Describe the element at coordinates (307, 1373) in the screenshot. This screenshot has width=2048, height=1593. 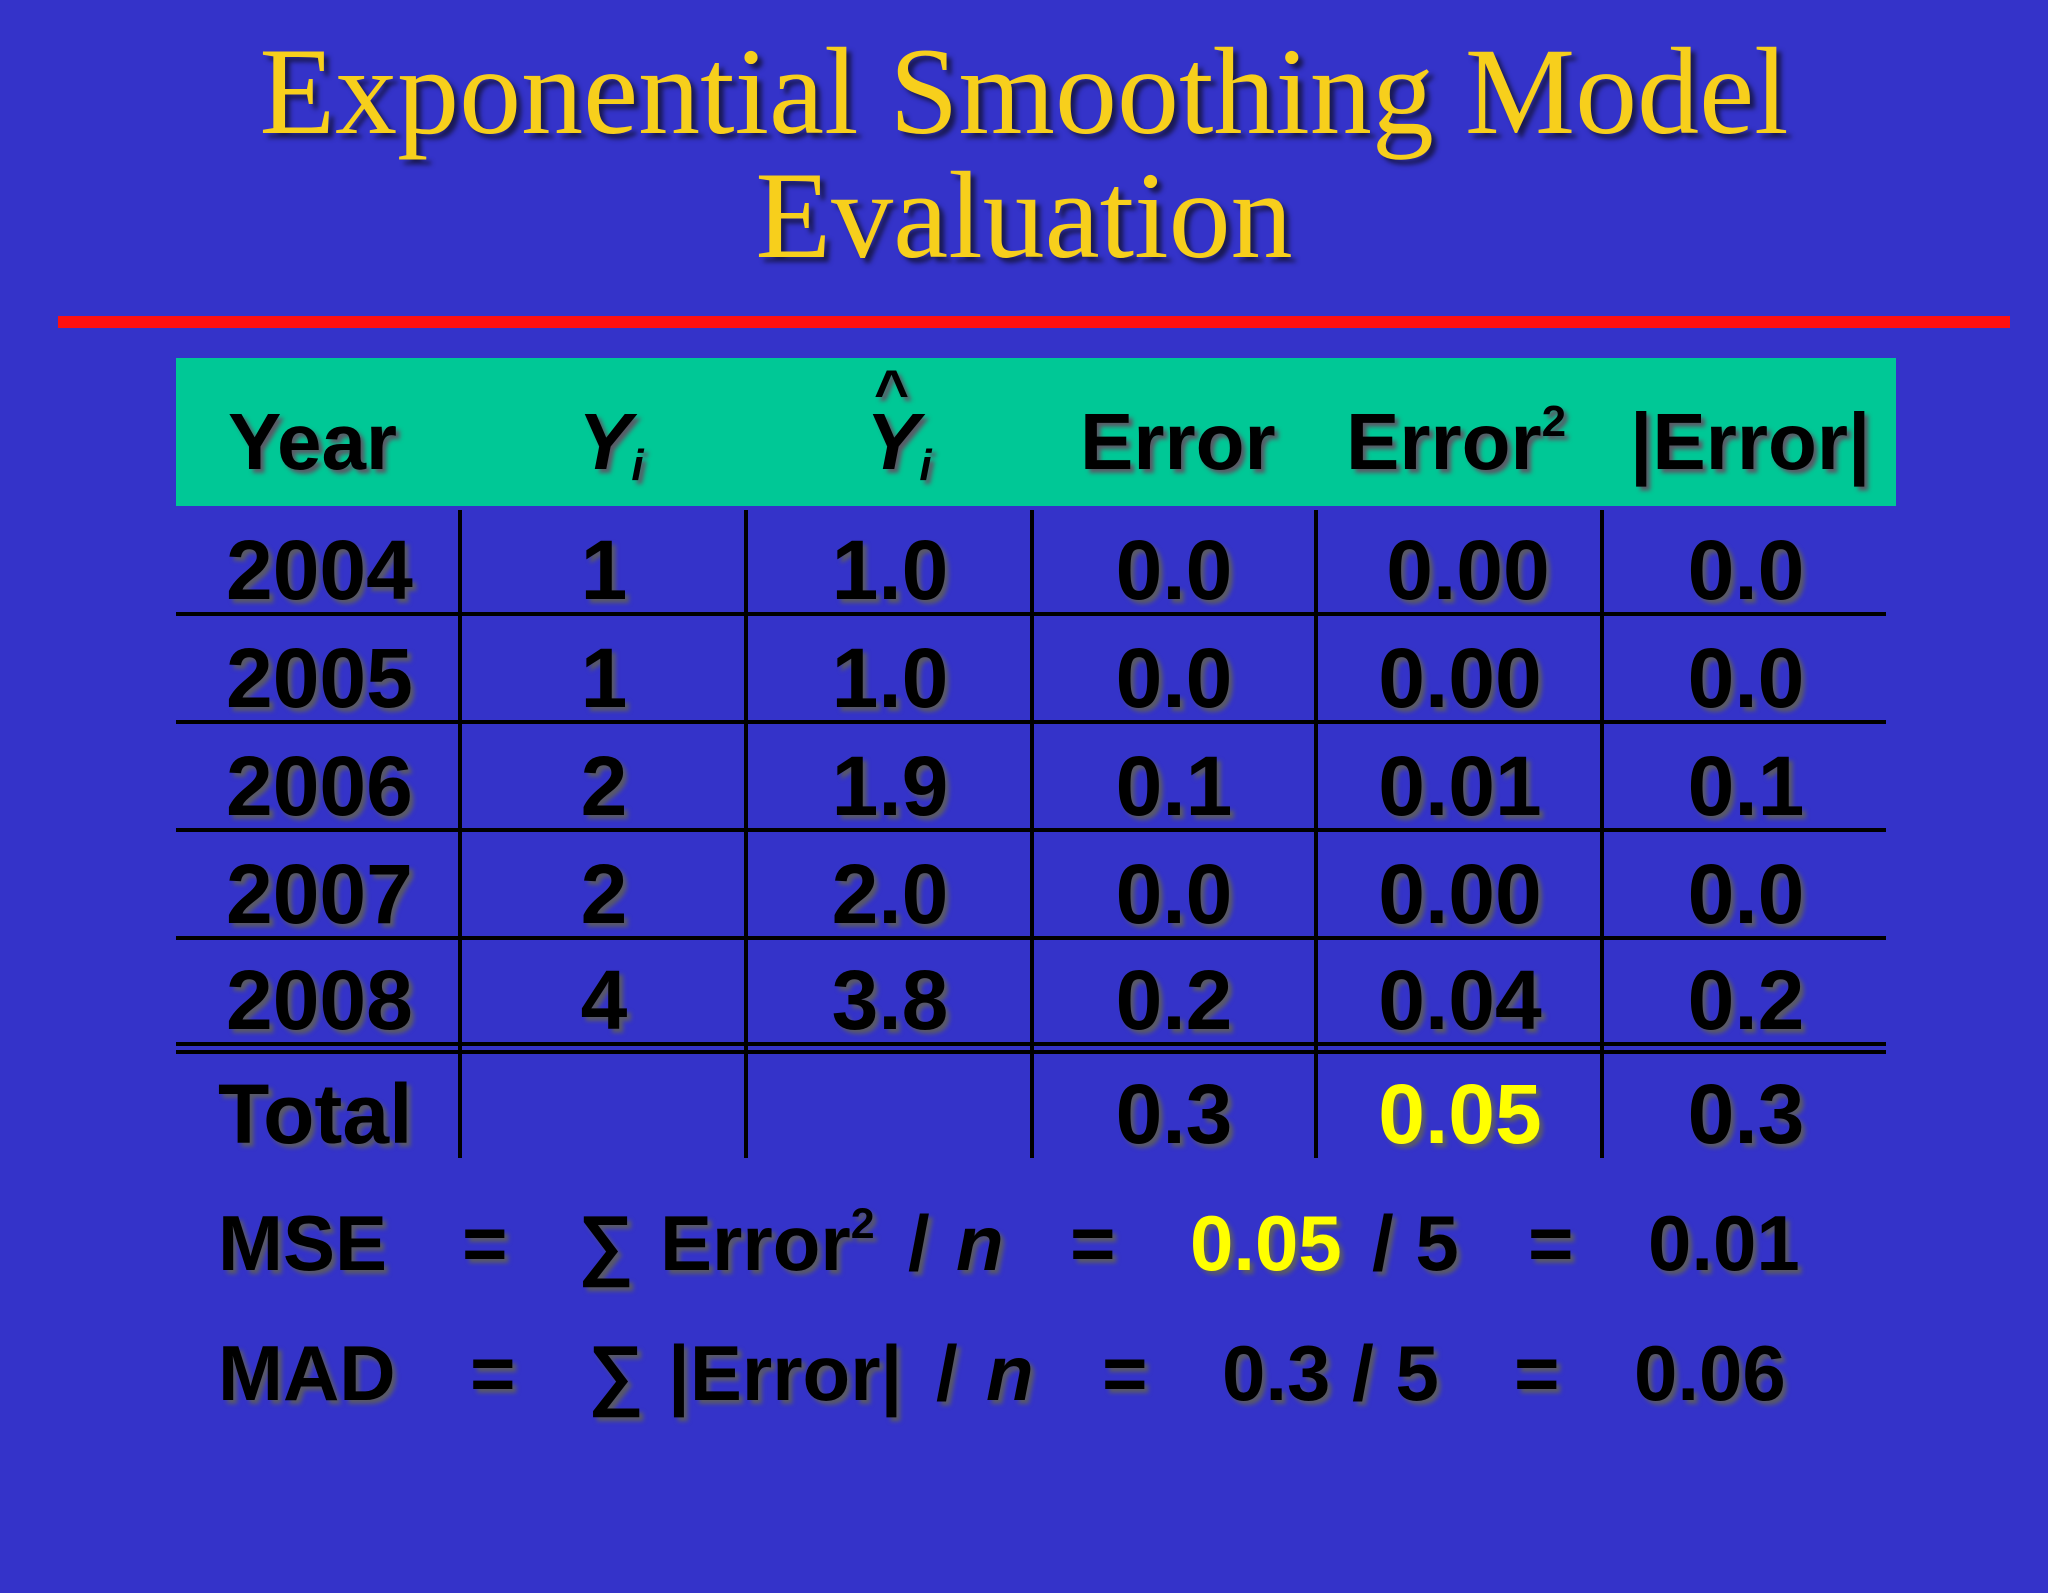
I see `mad-label: MAD` at that location.